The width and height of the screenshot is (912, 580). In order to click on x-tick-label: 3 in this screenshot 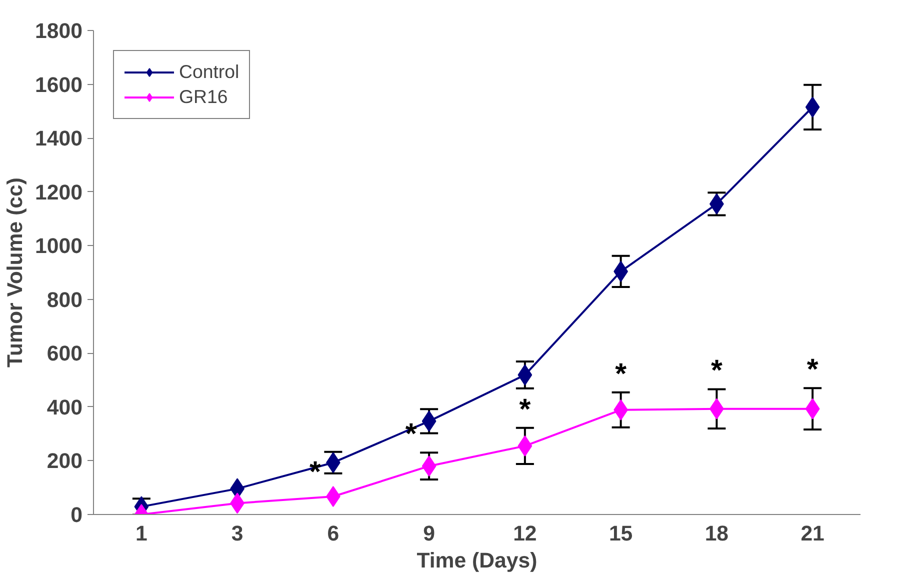, I will do `click(237, 534)`.